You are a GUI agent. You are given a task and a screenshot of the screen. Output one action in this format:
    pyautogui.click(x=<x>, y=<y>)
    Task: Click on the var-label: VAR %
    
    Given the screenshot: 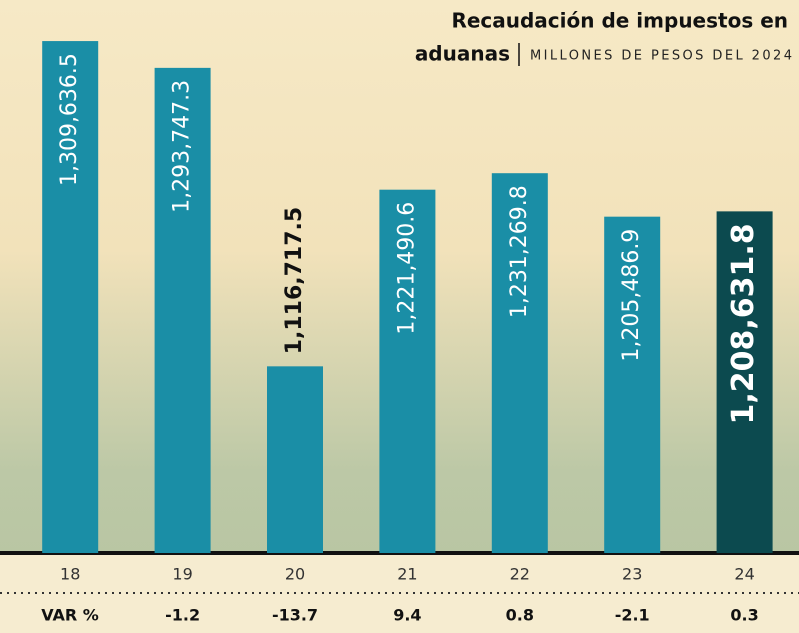 What is the action you would take?
    pyautogui.click(x=70, y=615)
    